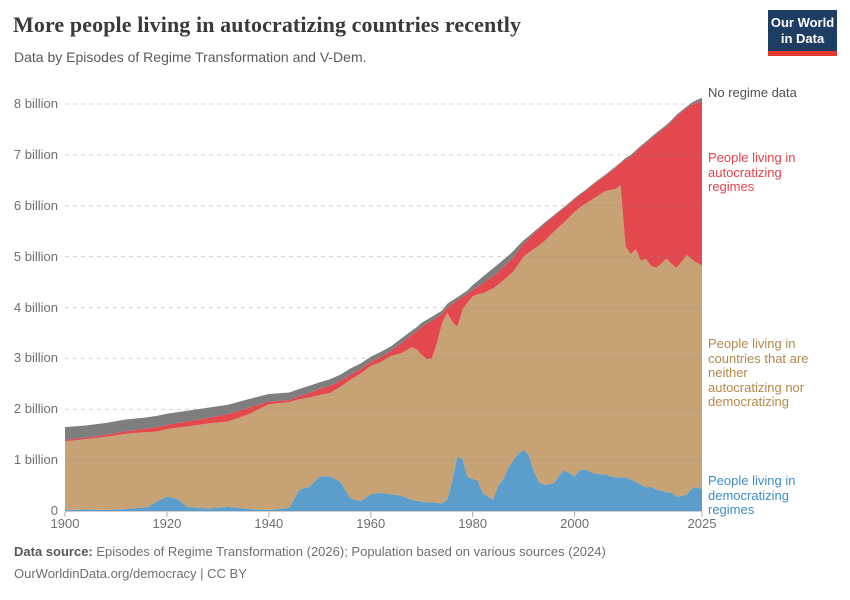  Describe the element at coordinates (752, 172) in the screenshot. I see `annotation-autocratizing: People living in autocratizing regimes` at that location.